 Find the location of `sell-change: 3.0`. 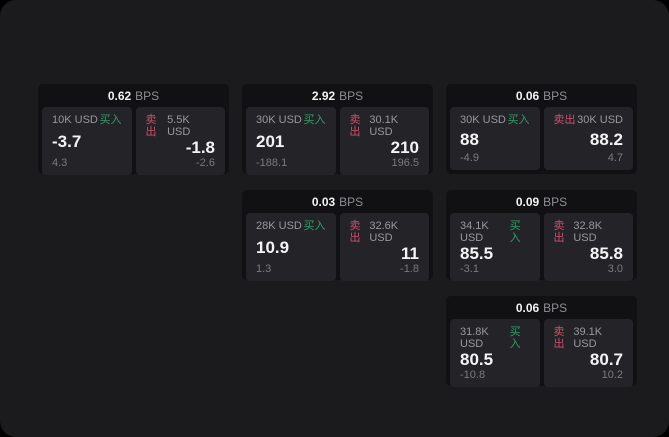

sell-change: 3.0 is located at coordinates (615, 269).